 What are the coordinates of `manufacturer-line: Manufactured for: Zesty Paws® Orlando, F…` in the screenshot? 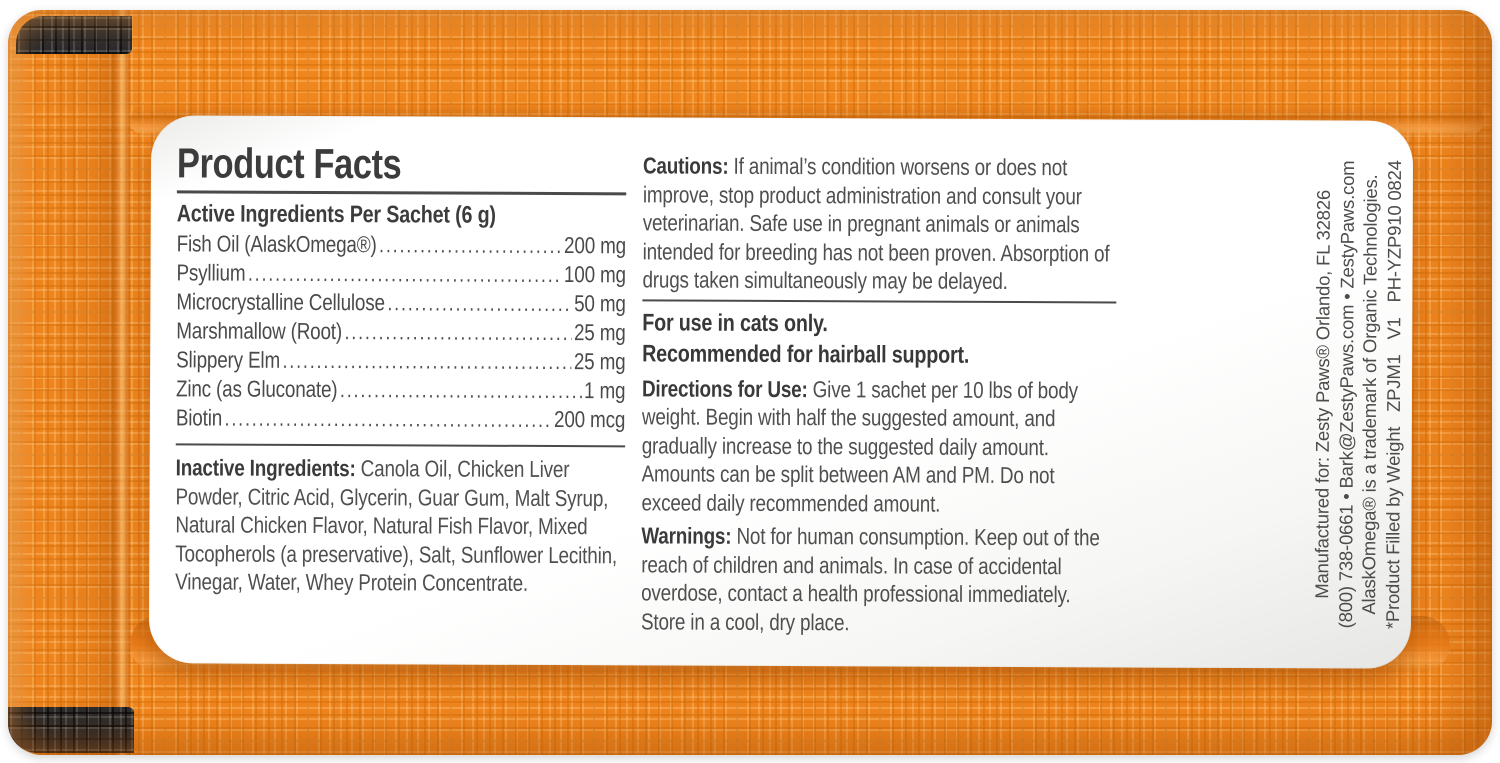 It's located at (1322, 394).